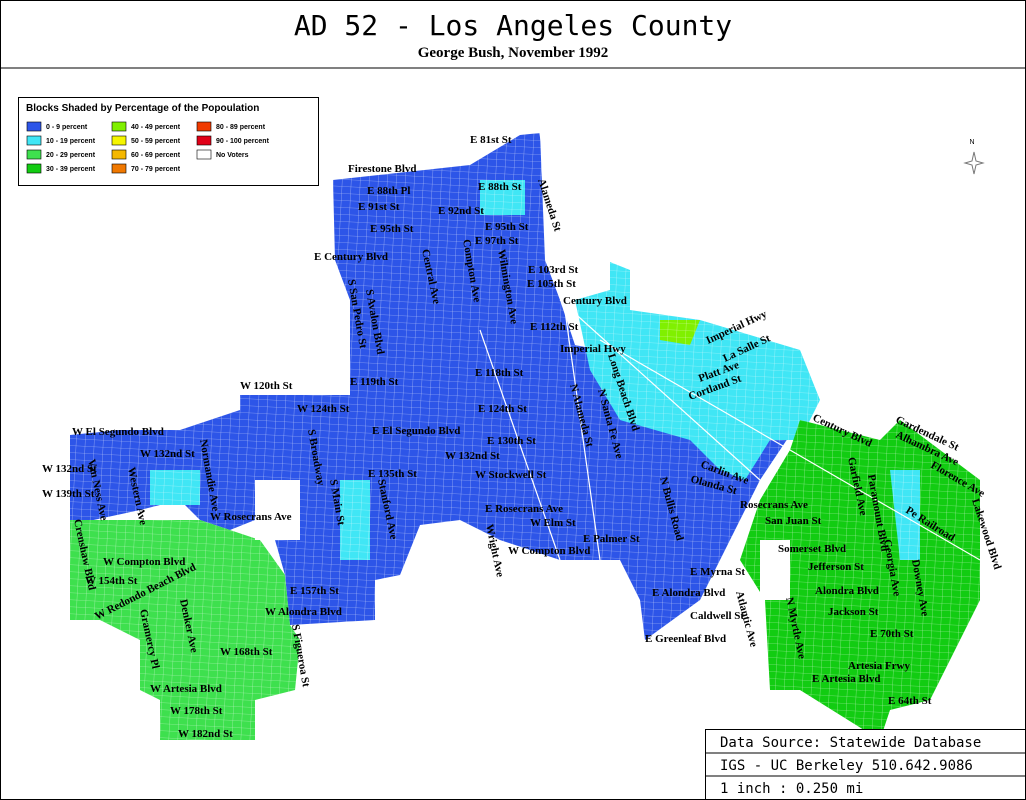  I want to click on north-label: N, so click(971, 142).